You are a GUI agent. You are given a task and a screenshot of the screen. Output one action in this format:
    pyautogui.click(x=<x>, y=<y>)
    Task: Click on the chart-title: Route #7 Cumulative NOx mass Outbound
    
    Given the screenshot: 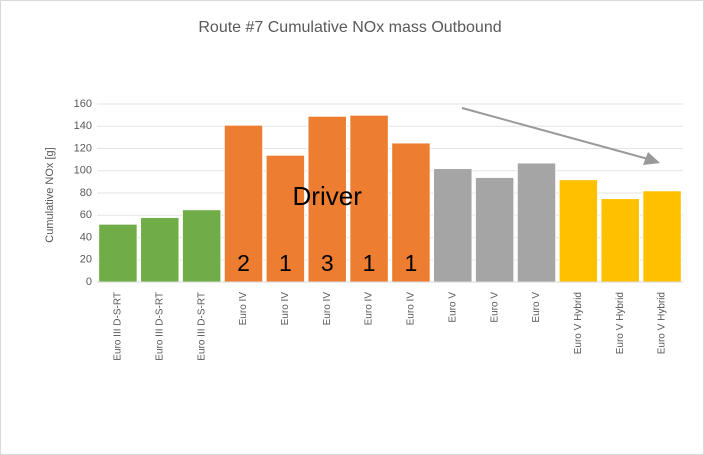 What is the action you would take?
    pyautogui.click(x=349, y=27)
    